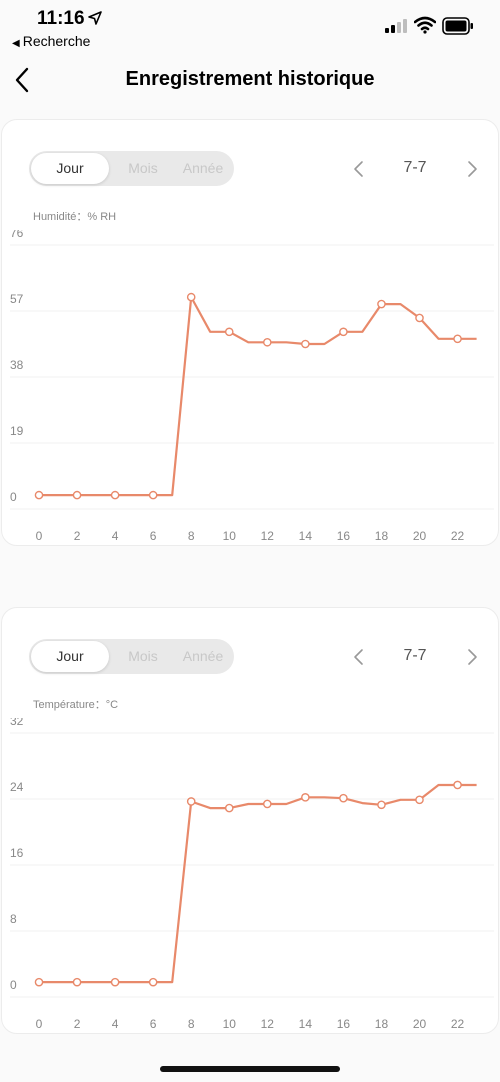 The height and width of the screenshot is (1082, 500). What do you see at coordinates (17, 235) in the screenshot?
I see `y-tick-label: 76` at bounding box center [17, 235].